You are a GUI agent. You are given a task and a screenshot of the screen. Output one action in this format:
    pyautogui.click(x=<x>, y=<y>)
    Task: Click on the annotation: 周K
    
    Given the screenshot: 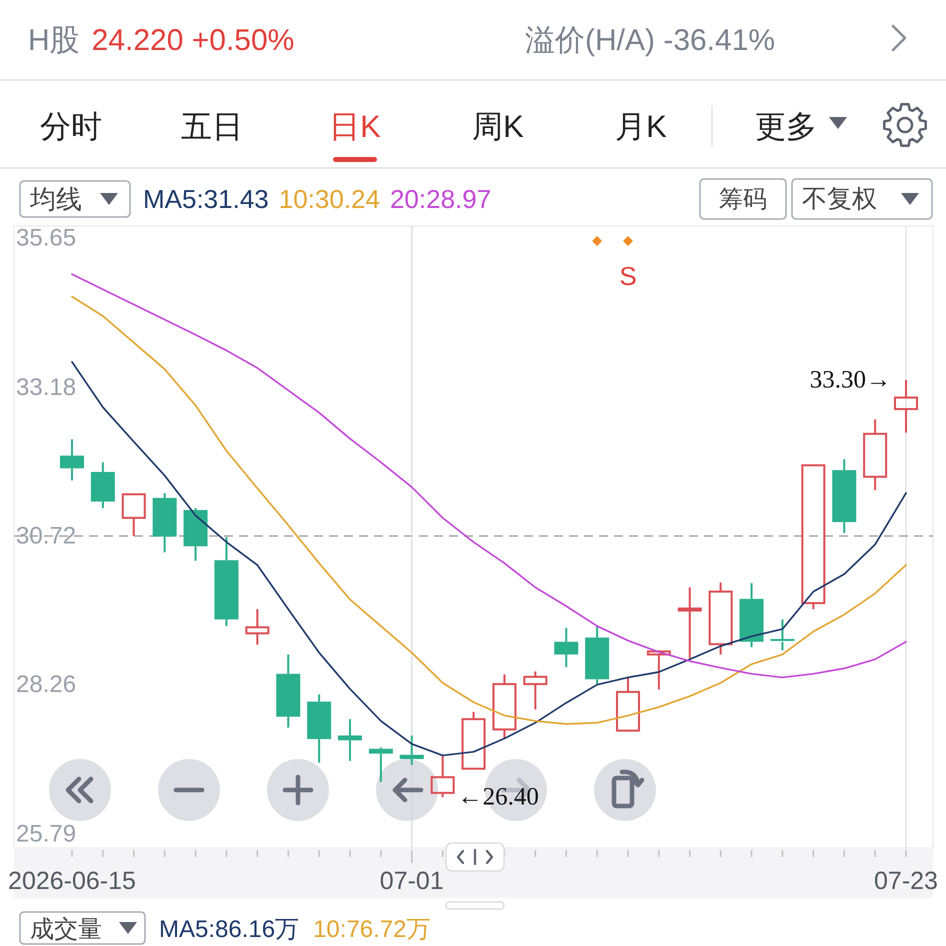 What is the action you would take?
    pyautogui.click(x=498, y=126)
    